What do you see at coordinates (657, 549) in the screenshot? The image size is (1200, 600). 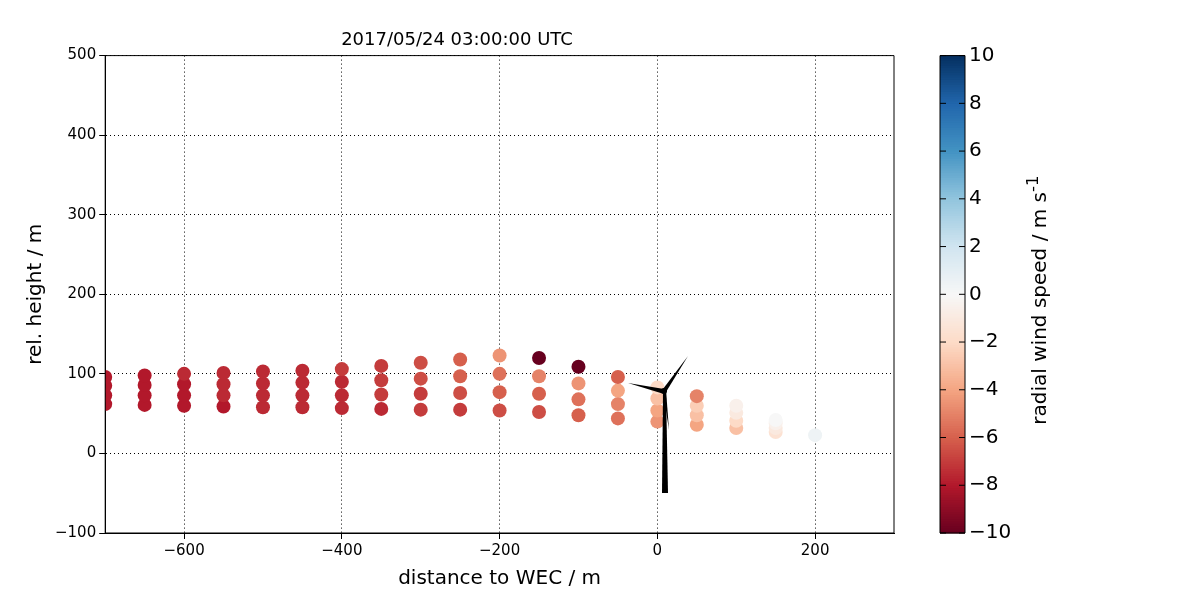 I see `x-tick-label: 0` at bounding box center [657, 549].